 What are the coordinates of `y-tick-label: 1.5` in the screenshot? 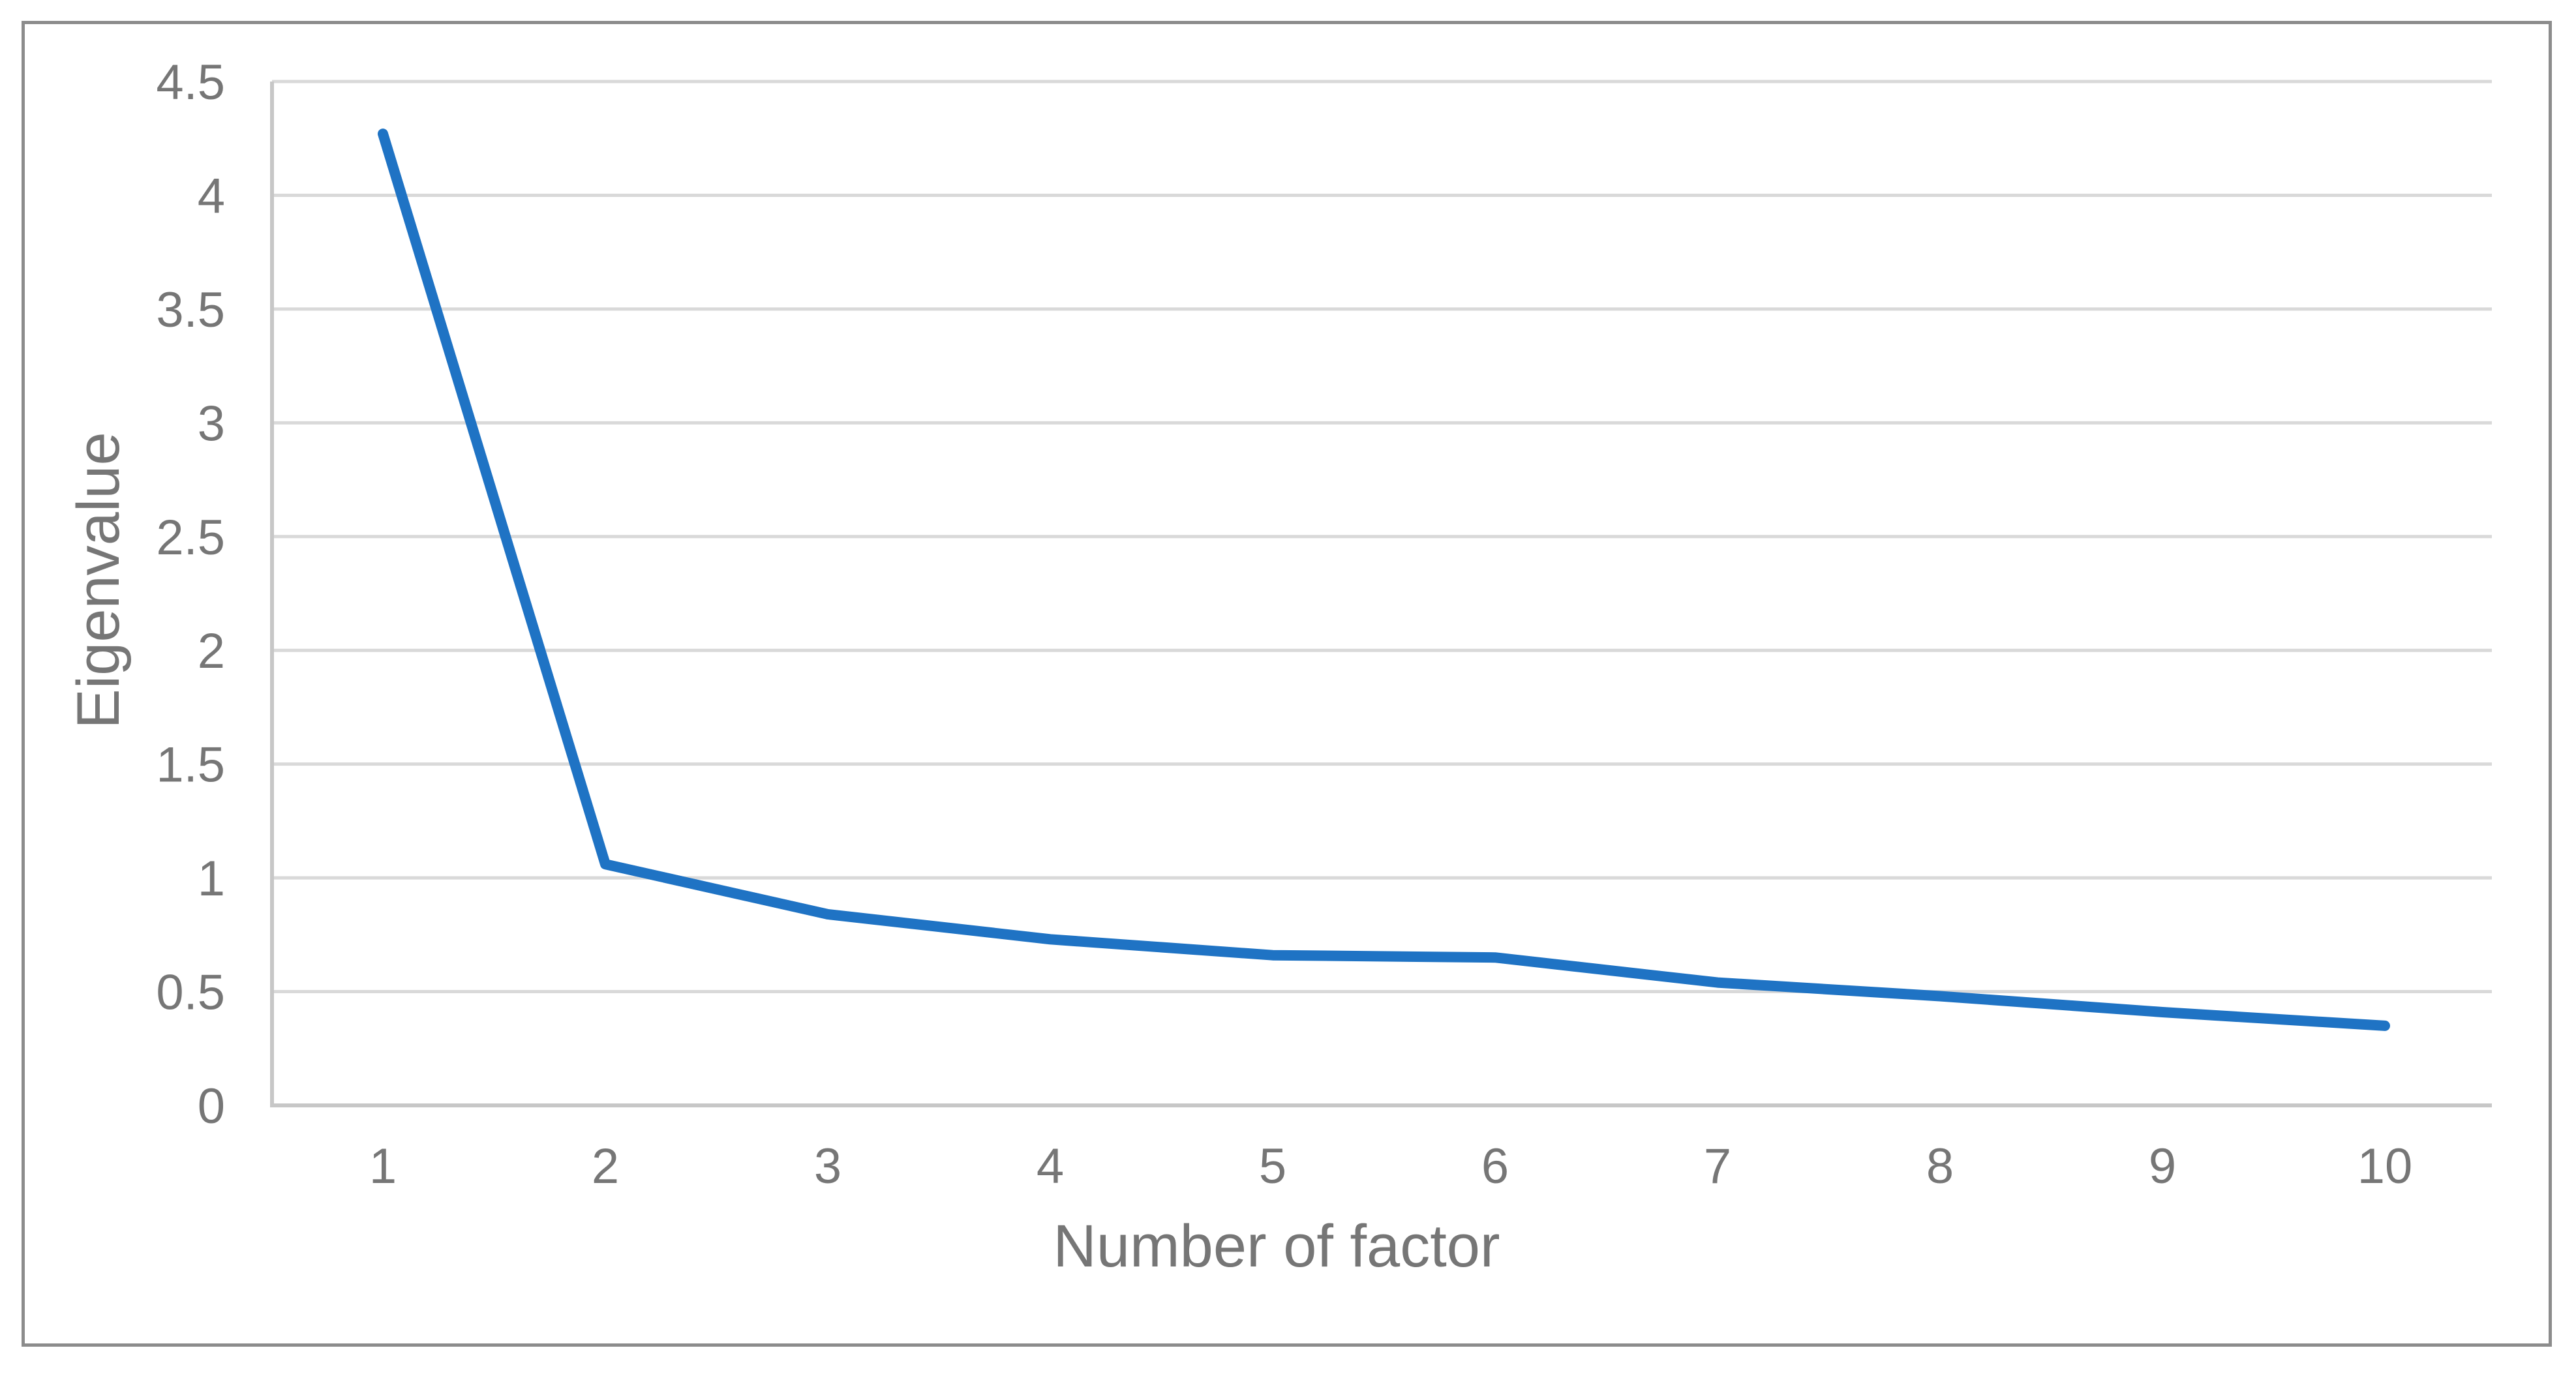 It's located at (191, 766).